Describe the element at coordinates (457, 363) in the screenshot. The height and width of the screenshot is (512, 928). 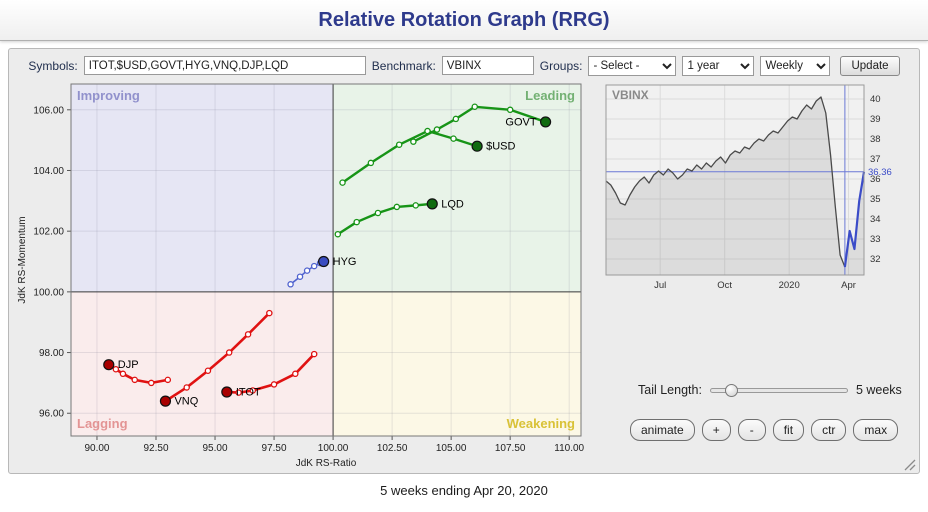
I see `quadrant-weakening` at that location.